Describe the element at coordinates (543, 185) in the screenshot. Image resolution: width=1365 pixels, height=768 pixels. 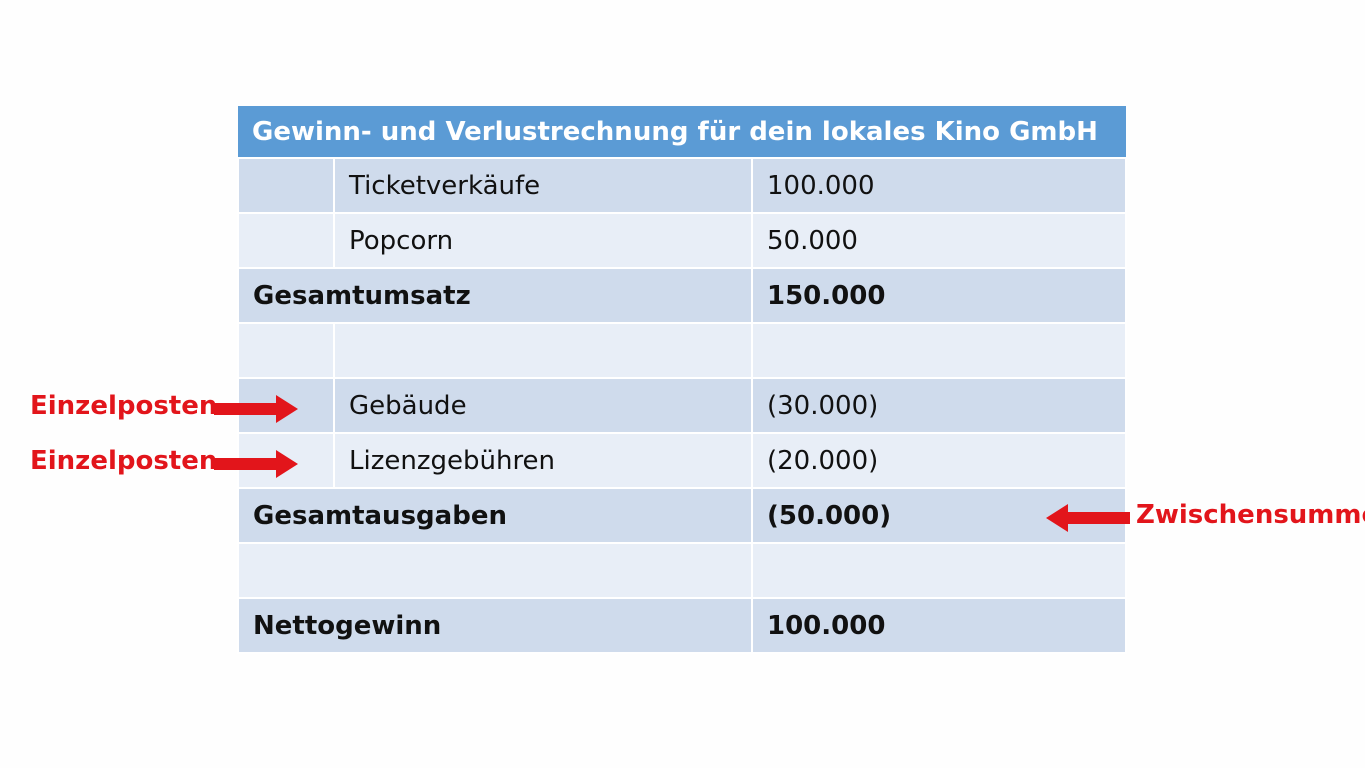
I see `row-label: Ticketverkäufe` at that location.